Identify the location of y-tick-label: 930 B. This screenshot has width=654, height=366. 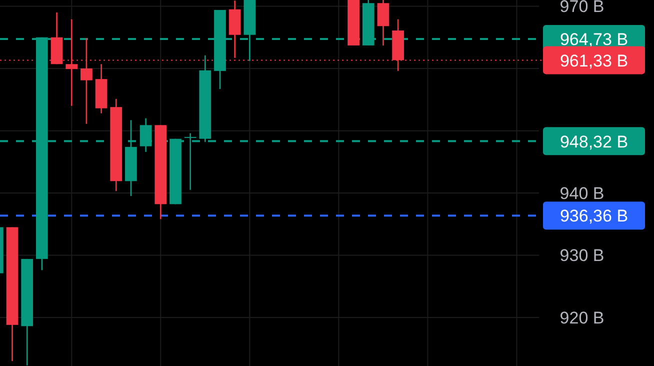
(582, 256).